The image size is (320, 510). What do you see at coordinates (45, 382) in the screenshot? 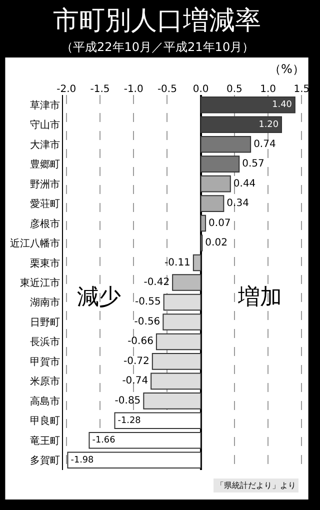
I see `y-tick-label: 米原市` at bounding box center [45, 382].